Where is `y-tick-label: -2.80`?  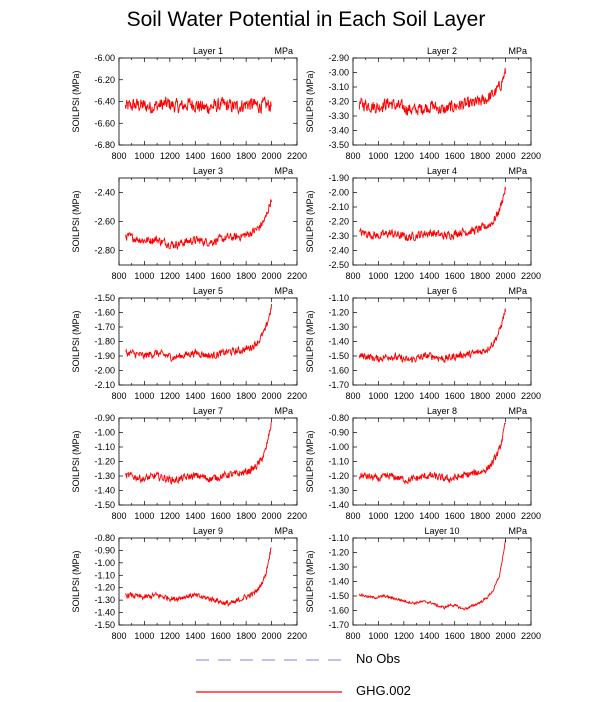
y-tick-label: -2.80 is located at coordinates (104, 251).